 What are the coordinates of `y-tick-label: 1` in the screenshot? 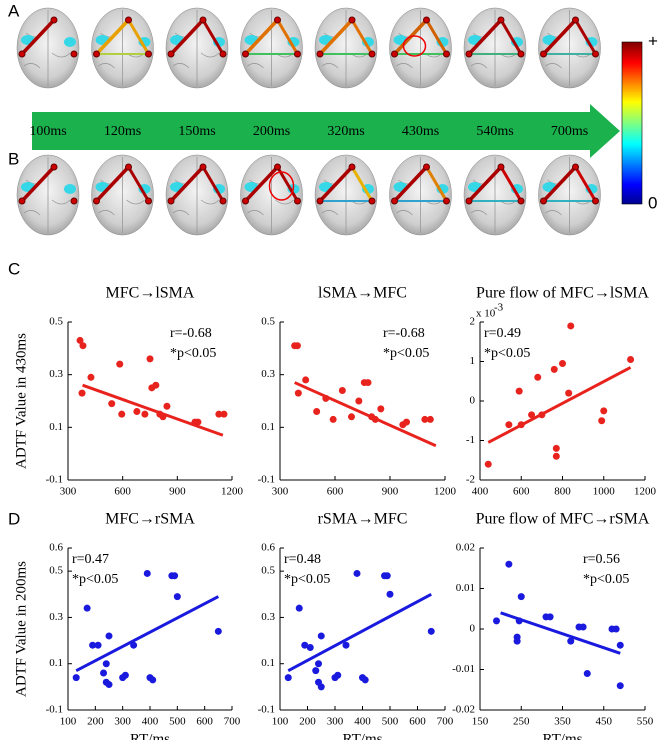 It's located at (473, 361).